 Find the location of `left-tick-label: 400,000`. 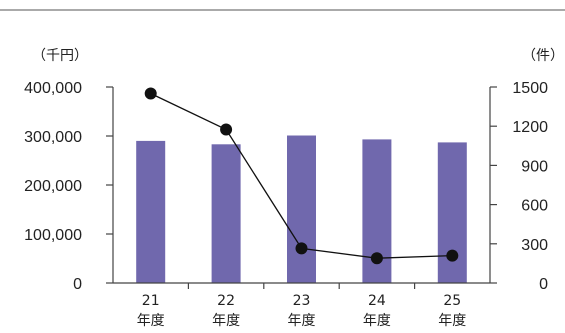

left-tick-label: 400,000 is located at coordinates (53, 88).